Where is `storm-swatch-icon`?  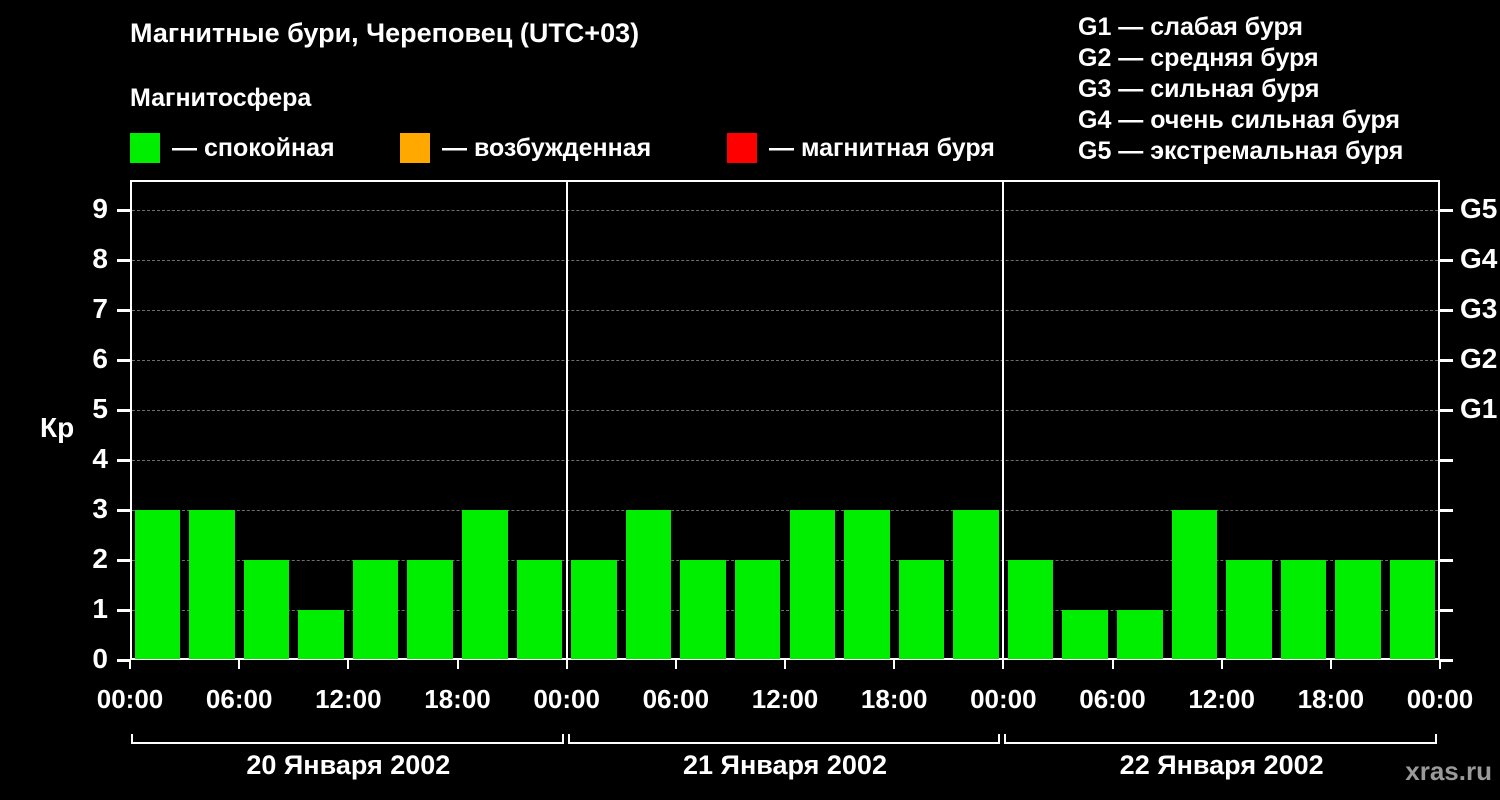
storm-swatch-icon is located at coordinates (742, 148).